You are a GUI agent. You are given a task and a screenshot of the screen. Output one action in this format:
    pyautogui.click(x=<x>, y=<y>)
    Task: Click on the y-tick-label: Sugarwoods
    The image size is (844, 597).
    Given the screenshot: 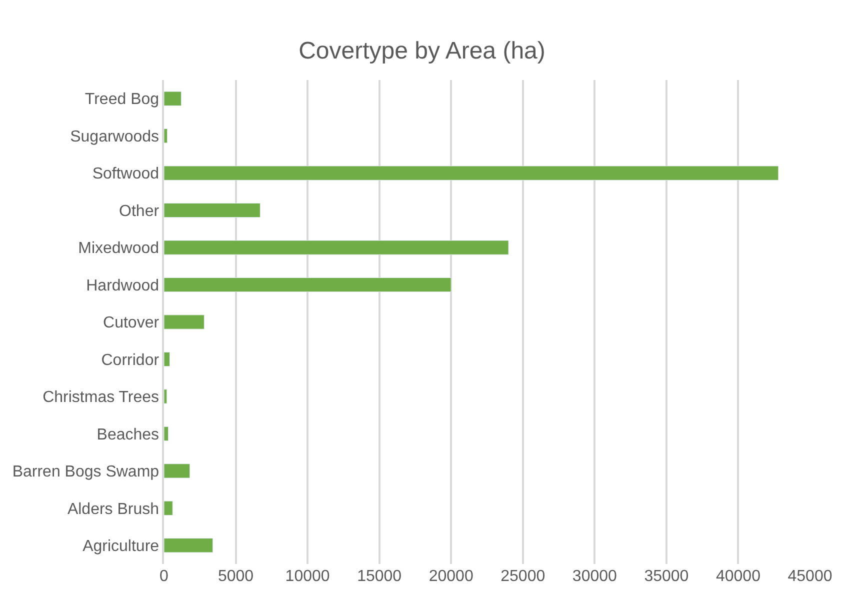 What is the action you would take?
    pyautogui.click(x=115, y=137)
    